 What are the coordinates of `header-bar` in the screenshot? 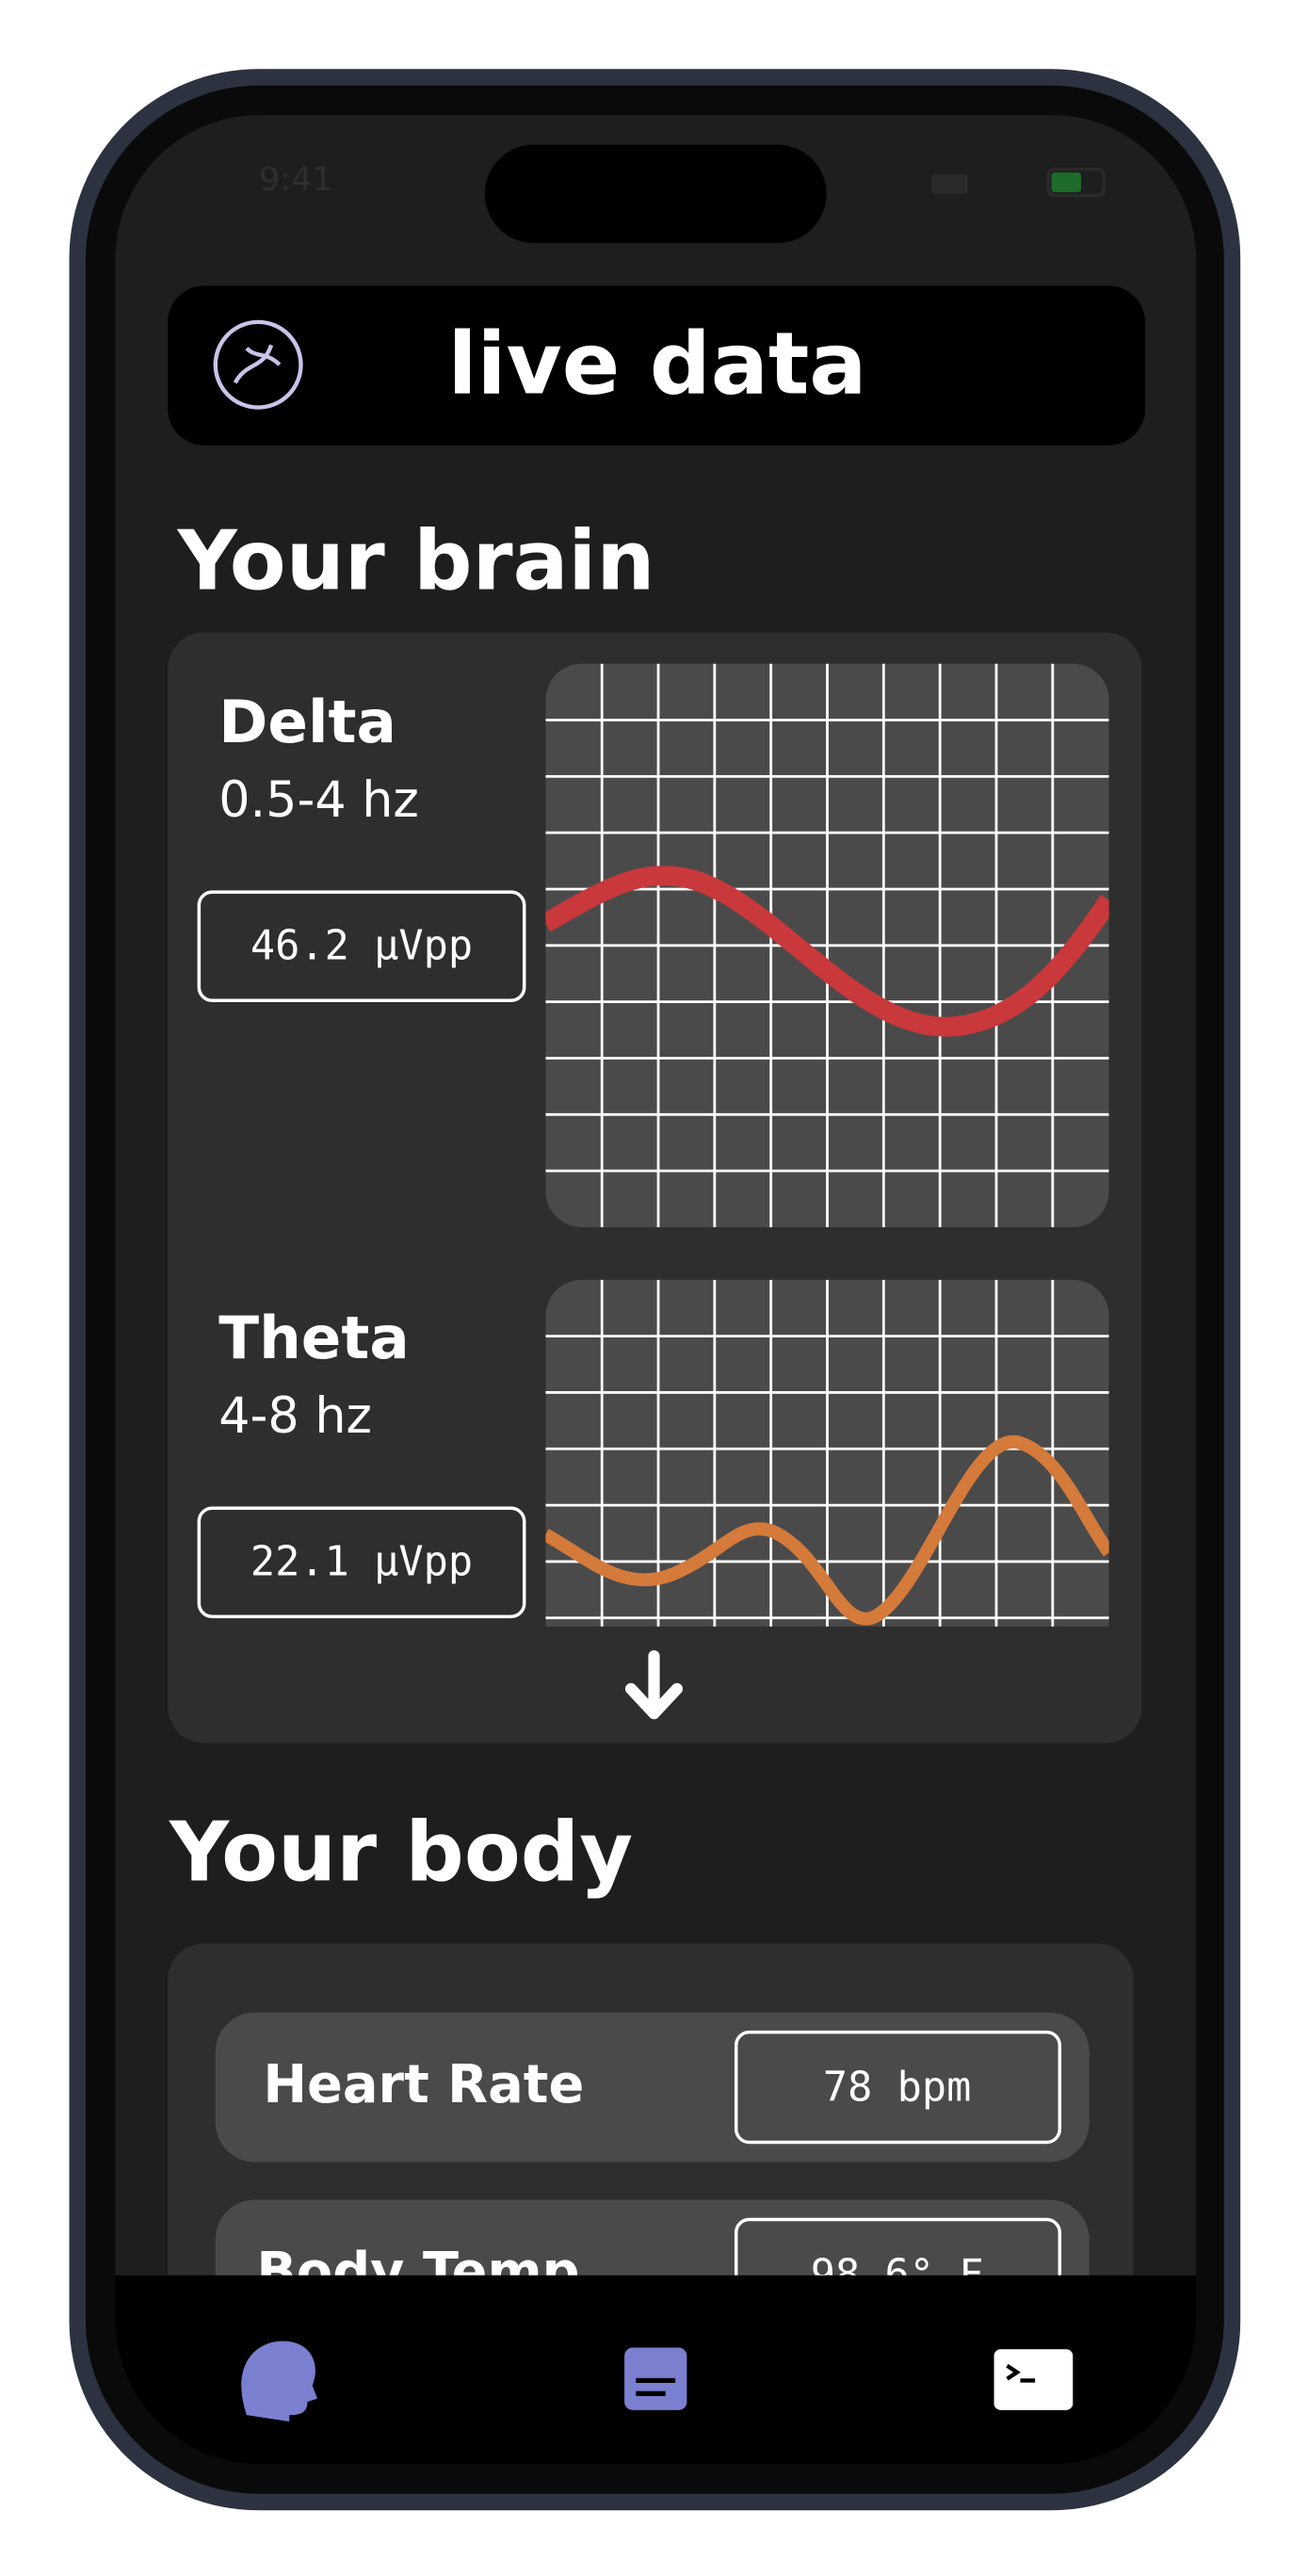 It's located at (657, 365).